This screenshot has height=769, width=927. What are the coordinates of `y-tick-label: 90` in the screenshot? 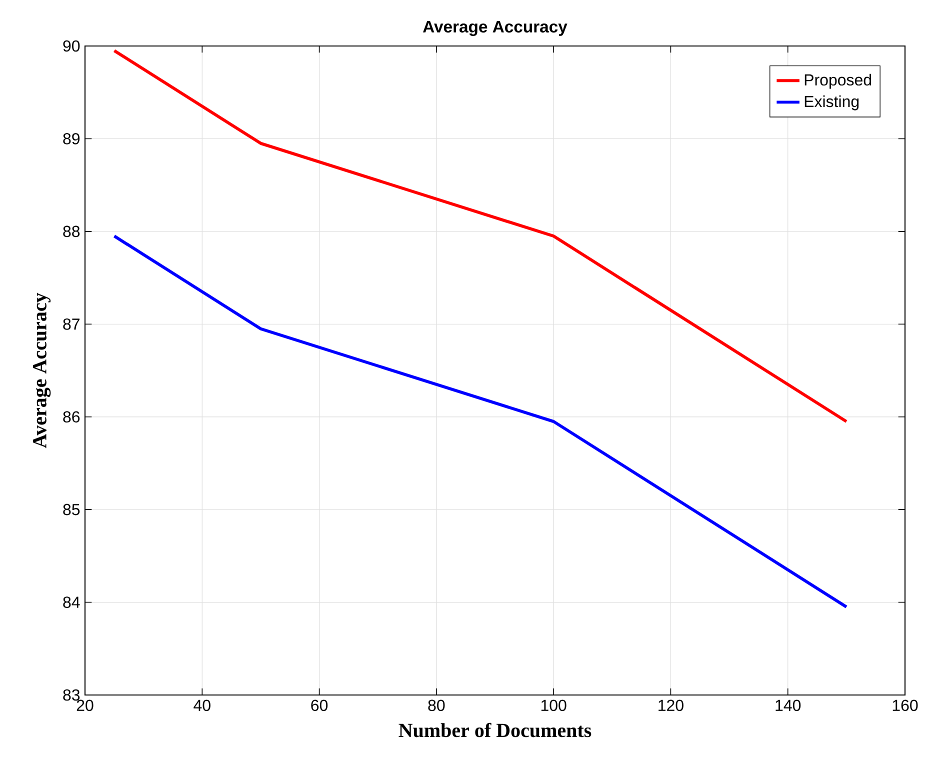 It's located at (71, 46).